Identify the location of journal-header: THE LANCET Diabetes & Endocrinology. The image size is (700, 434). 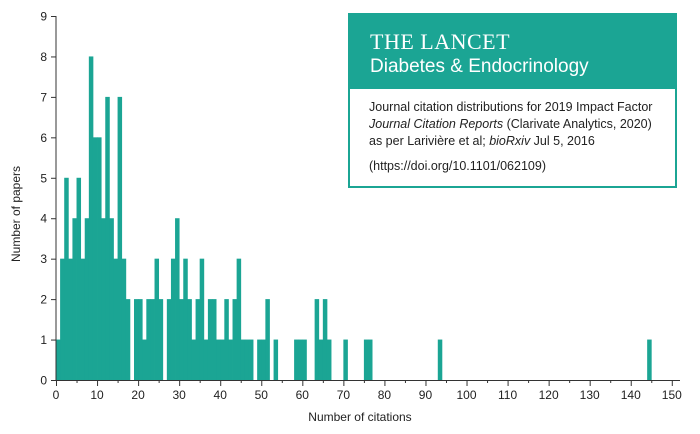
(512, 52).